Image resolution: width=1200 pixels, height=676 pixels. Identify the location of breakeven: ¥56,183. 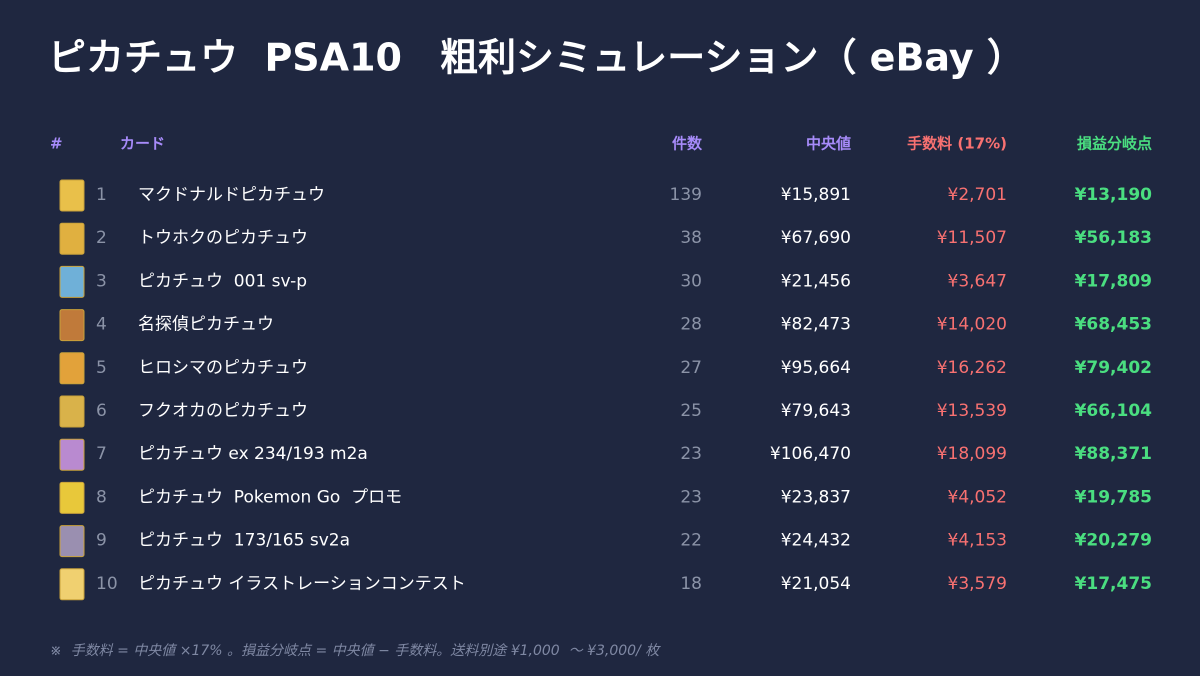
(1113, 238).